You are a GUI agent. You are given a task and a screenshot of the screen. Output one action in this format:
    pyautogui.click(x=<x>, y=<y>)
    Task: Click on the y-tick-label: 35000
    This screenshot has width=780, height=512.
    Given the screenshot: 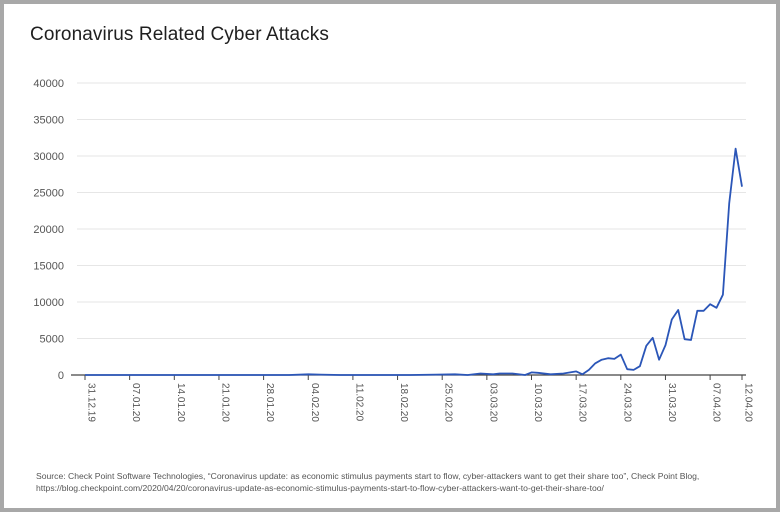 What is the action you would take?
    pyautogui.click(x=48, y=121)
    